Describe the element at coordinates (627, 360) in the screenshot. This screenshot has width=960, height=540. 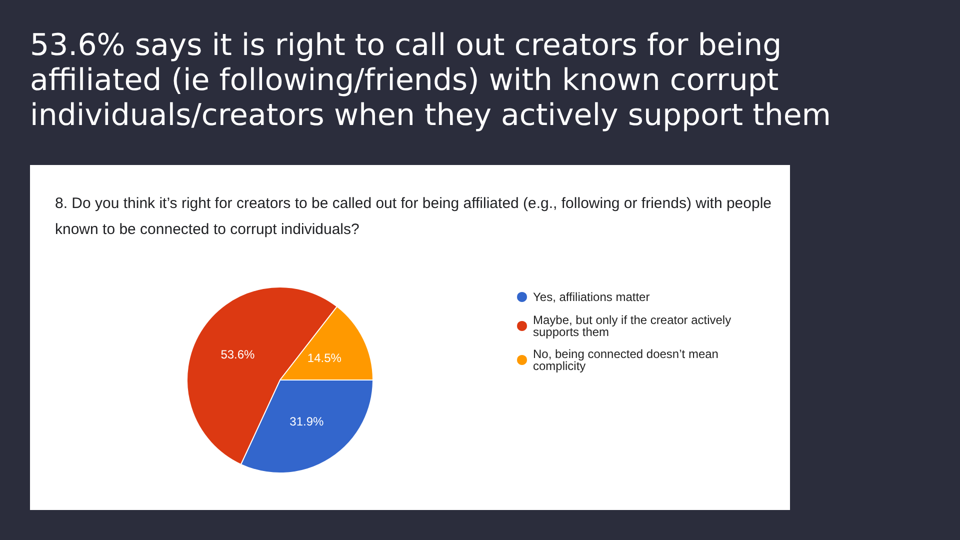
I see `legend-label: No, being connected doesn’t mean complicity` at that location.